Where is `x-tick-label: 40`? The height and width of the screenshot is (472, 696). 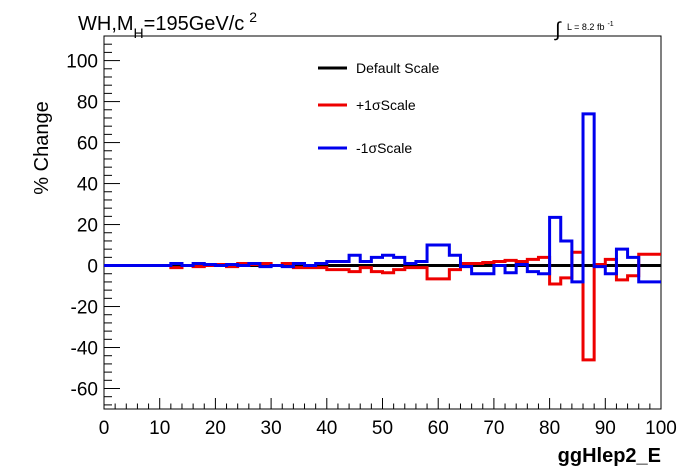
x-tick-label: 40 is located at coordinates (326, 428).